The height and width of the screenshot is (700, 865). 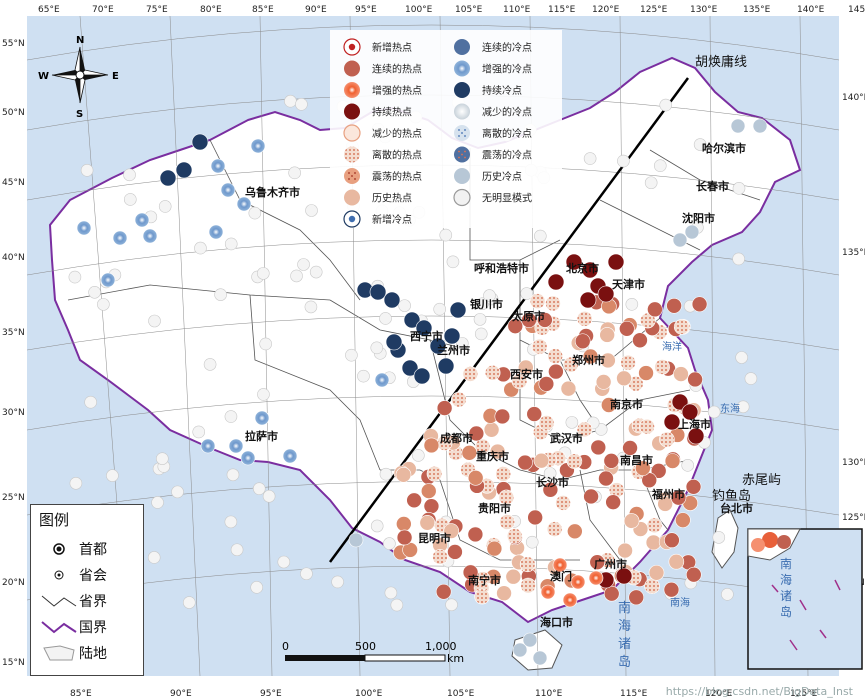 What do you see at coordinates (456, 438) in the screenshot?
I see `city-label: 成都市` at bounding box center [456, 438].